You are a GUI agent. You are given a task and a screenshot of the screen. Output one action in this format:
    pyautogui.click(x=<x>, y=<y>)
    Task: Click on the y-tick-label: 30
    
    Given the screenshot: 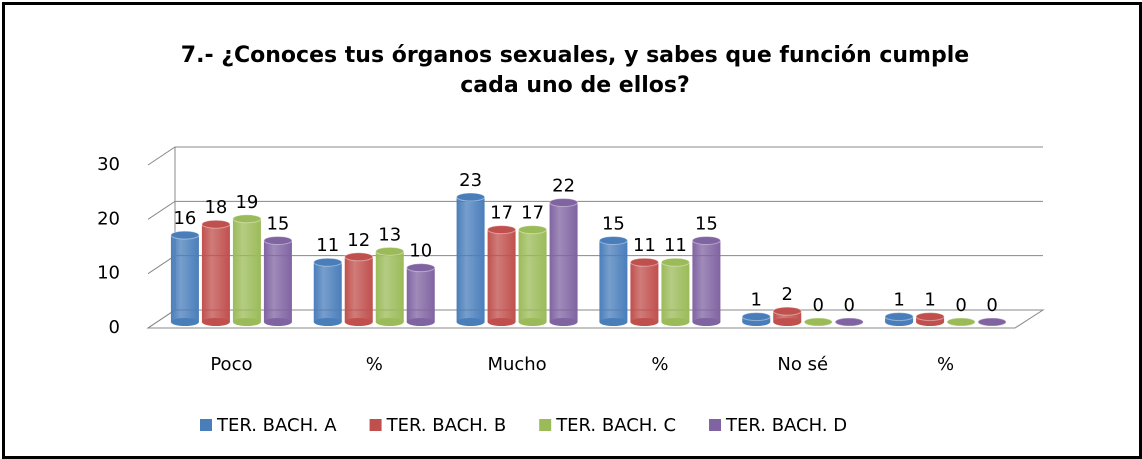 What is the action you would take?
    pyautogui.click(x=108, y=164)
    